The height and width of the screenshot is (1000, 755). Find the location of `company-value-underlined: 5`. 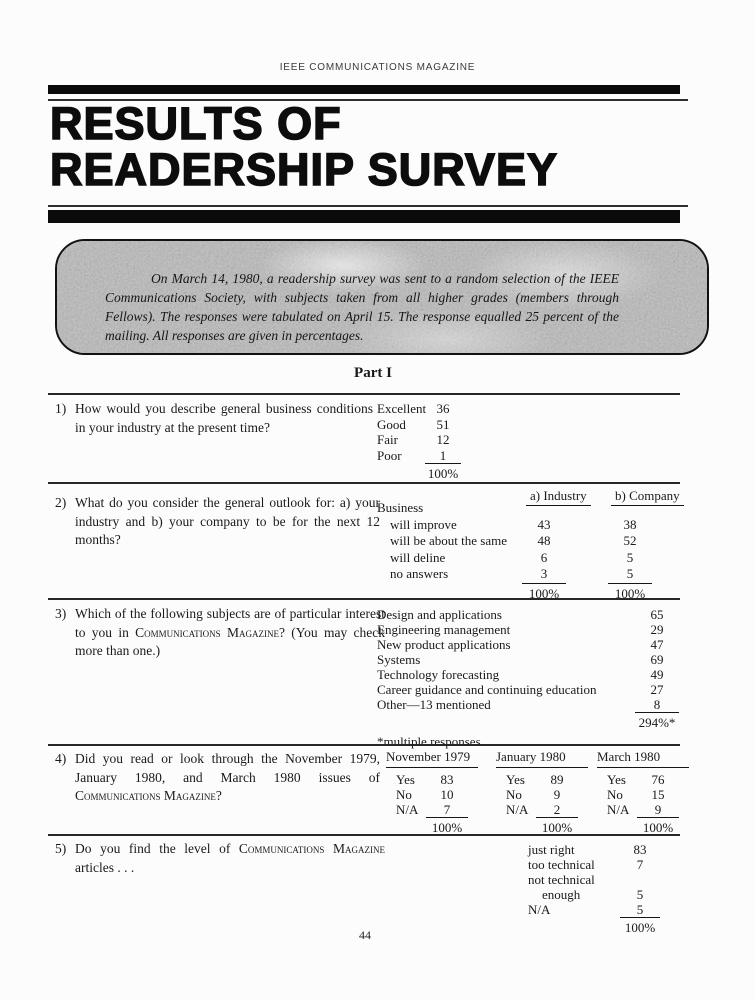

company-value-underlined: 5 is located at coordinates (630, 575).